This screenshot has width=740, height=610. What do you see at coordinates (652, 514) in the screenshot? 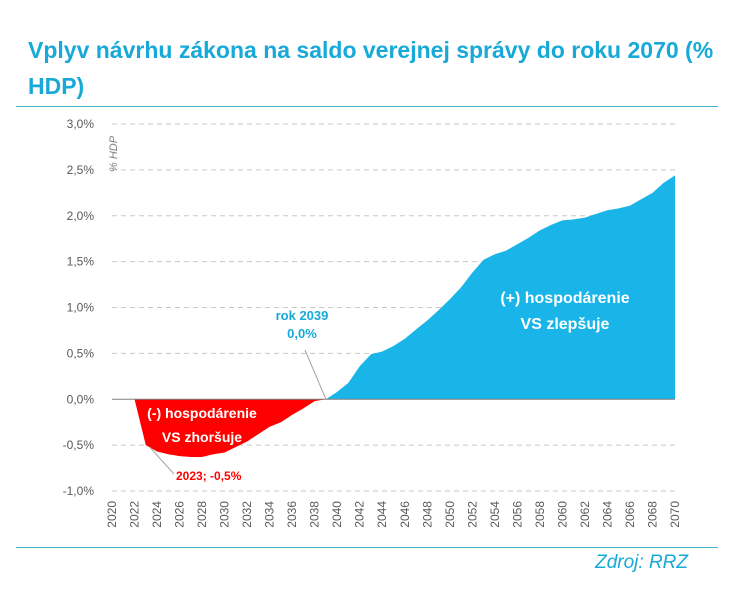
I see `x-tick-label: 2068` at bounding box center [652, 514].